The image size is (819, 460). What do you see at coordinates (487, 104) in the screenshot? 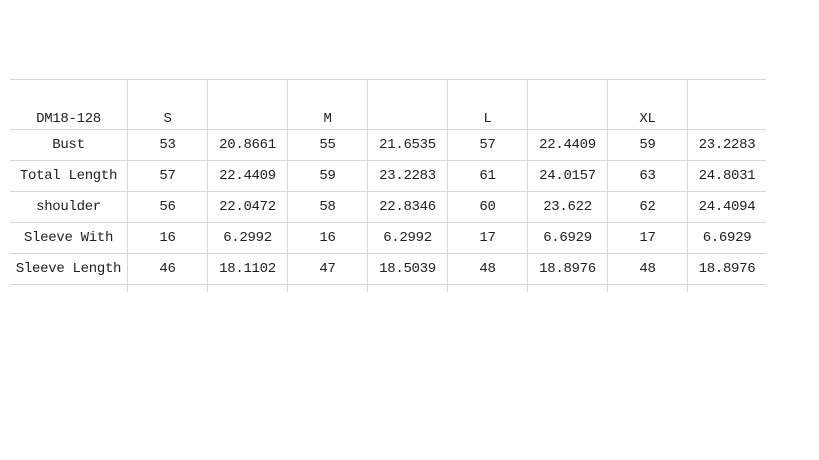
I see `size-header-cell: L` at bounding box center [487, 104].